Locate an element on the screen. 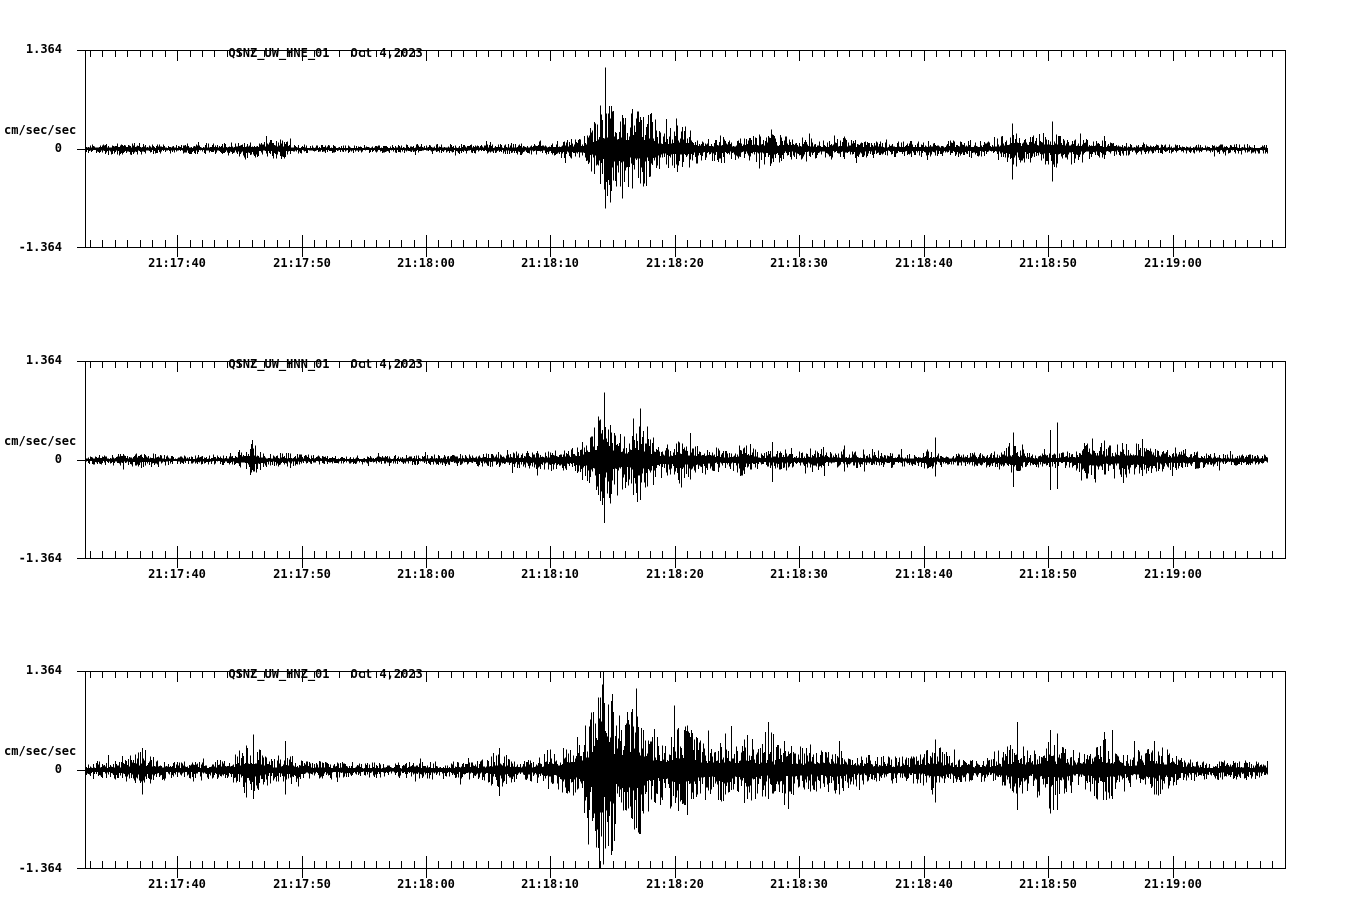 The image size is (1358, 924). station-id: QSNZ_UW_HNZ_01 is located at coordinates (279, 674).